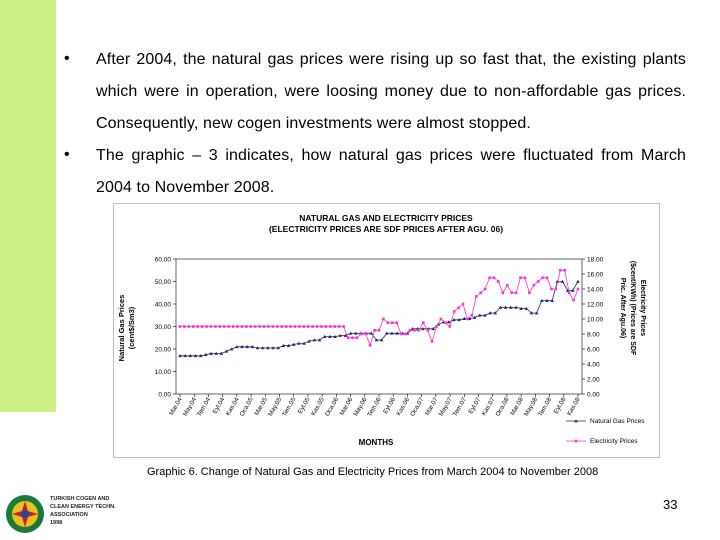 The height and width of the screenshot is (540, 720). I want to click on legend-gas-marker, so click(576, 421).